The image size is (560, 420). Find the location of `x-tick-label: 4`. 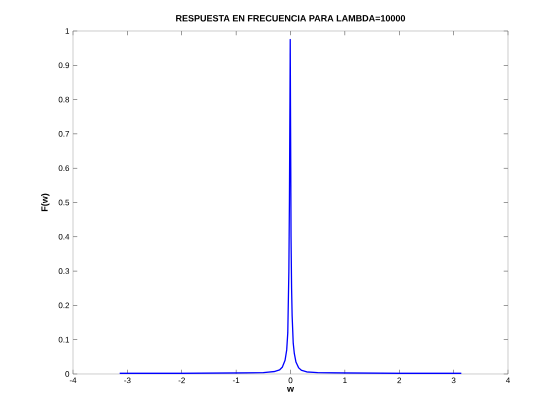

x-tick-label: 4 is located at coordinates (508, 381).